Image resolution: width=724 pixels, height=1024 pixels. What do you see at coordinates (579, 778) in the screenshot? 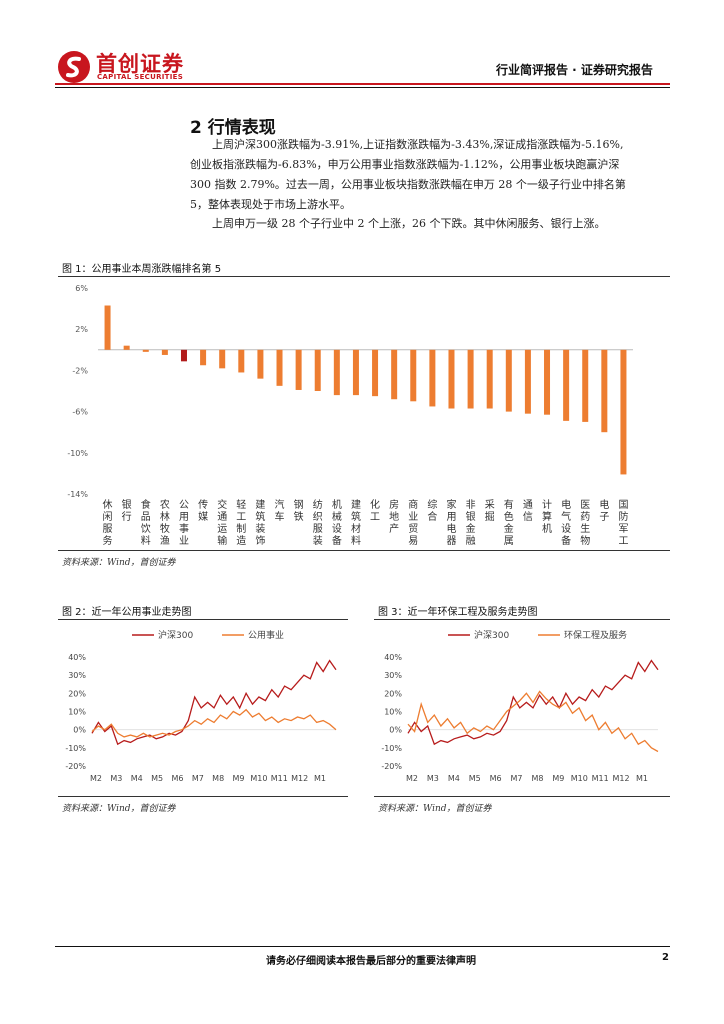
I see `x-tick-label: M10` at bounding box center [579, 778].